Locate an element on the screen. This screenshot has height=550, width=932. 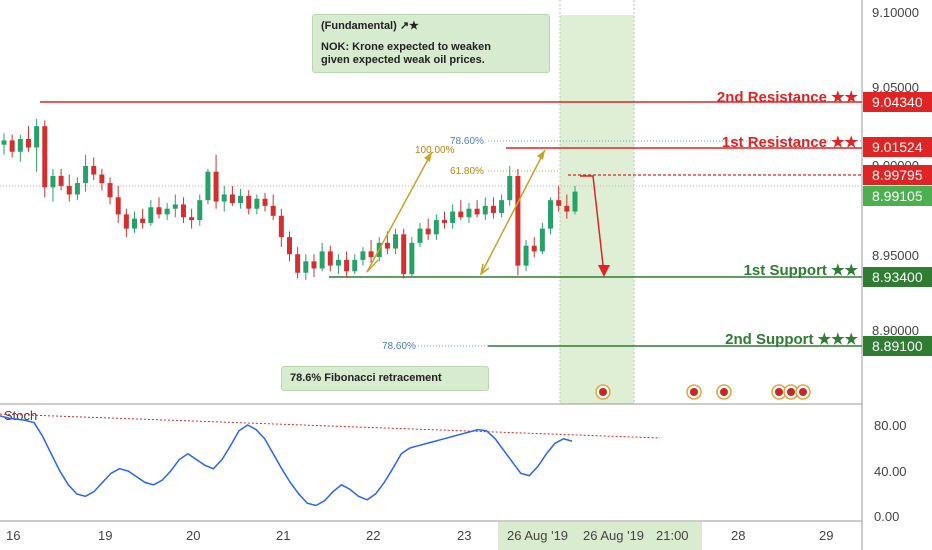
fib-projection-arrows is located at coordinates (456, 212).